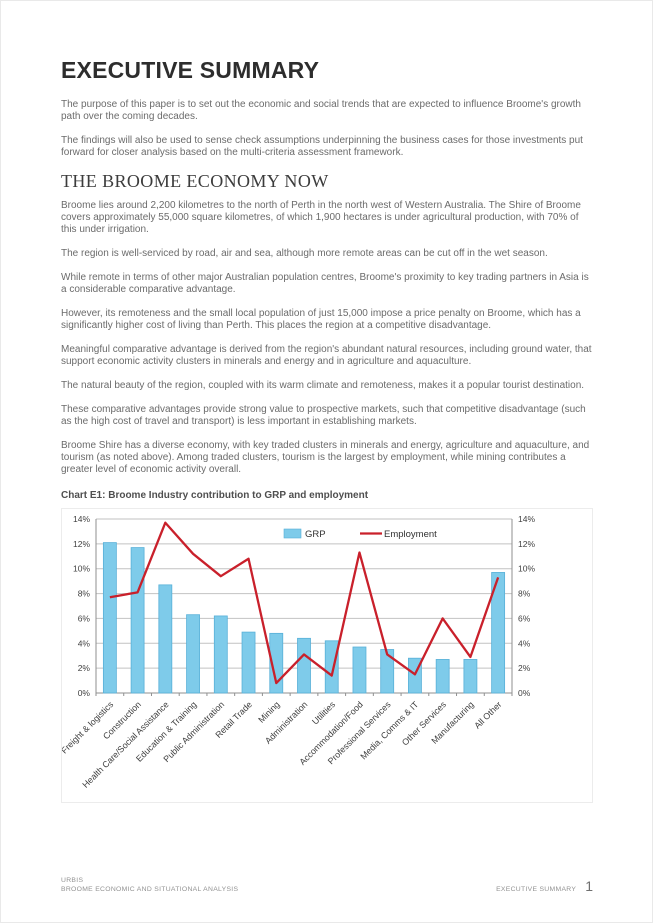 The height and width of the screenshot is (923, 653). I want to click on legend-employment-label: Employment, so click(410, 534).